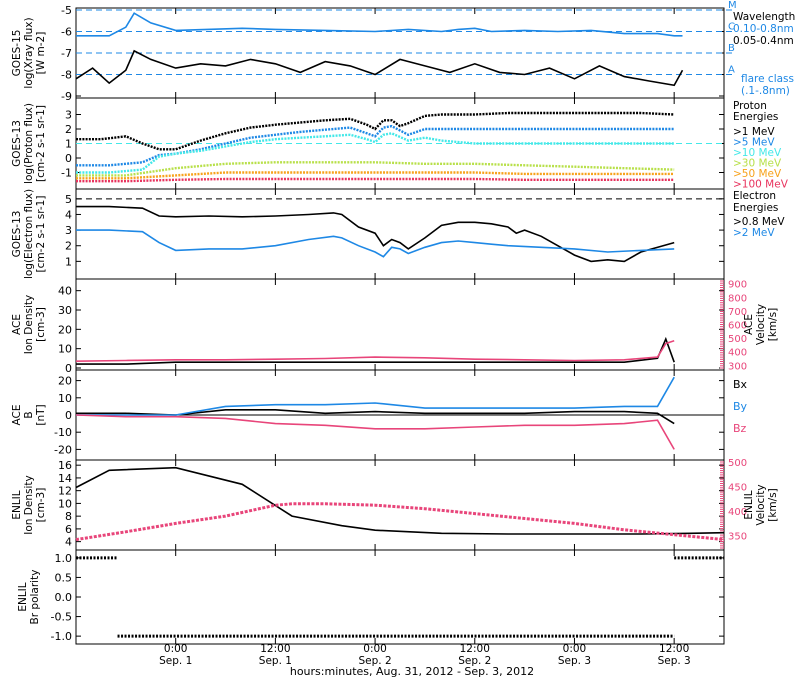 Image resolution: width=800 pixels, height=680 pixels. Describe the element at coordinates (65, 349) in the screenshot. I see `y-tick-label: 10` at that location.